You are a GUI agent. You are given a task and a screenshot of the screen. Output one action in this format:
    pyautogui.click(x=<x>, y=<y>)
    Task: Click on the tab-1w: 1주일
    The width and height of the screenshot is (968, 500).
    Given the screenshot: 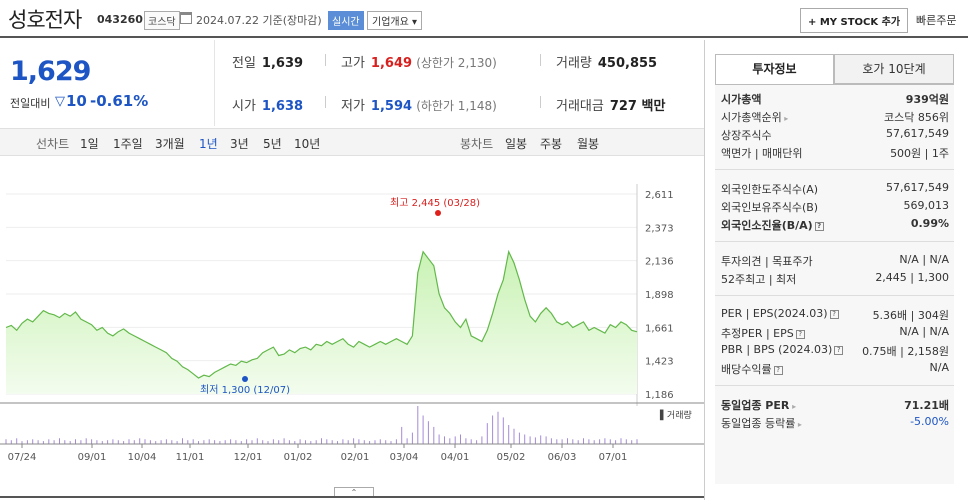 What is the action you would take?
    pyautogui.click(x=128, y=144)
    